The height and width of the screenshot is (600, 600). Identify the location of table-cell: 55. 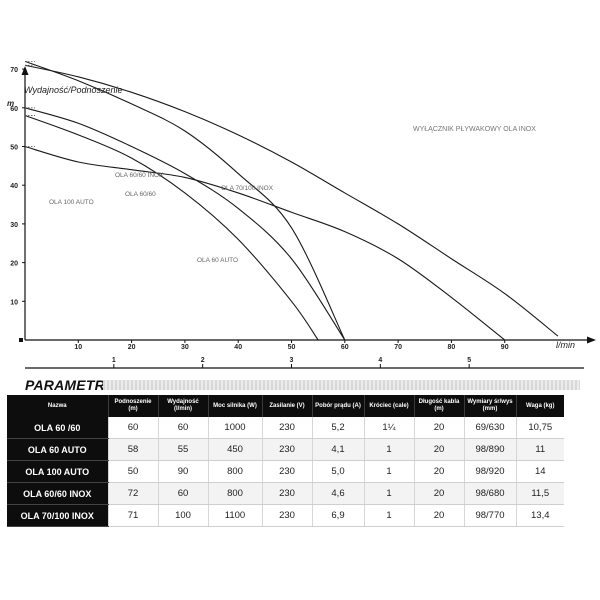
(182, 449).